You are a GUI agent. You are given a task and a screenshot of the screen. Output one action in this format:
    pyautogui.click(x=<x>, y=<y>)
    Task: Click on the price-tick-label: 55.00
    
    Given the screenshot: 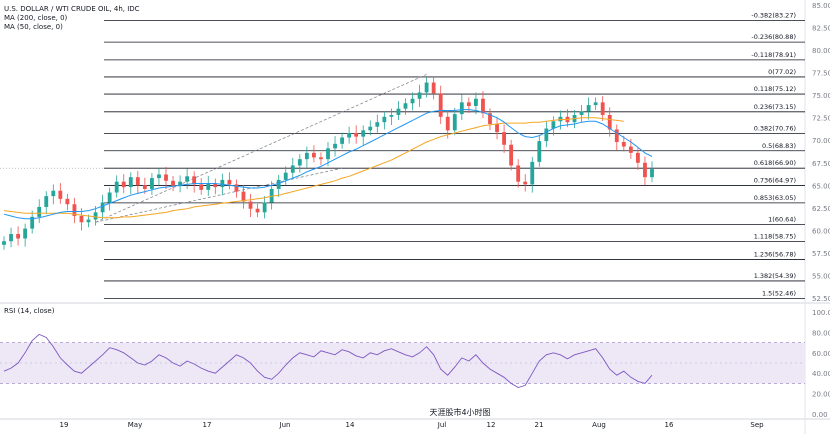 What is the action you would take?
    pyautogui.click(x=821, y=276)
    